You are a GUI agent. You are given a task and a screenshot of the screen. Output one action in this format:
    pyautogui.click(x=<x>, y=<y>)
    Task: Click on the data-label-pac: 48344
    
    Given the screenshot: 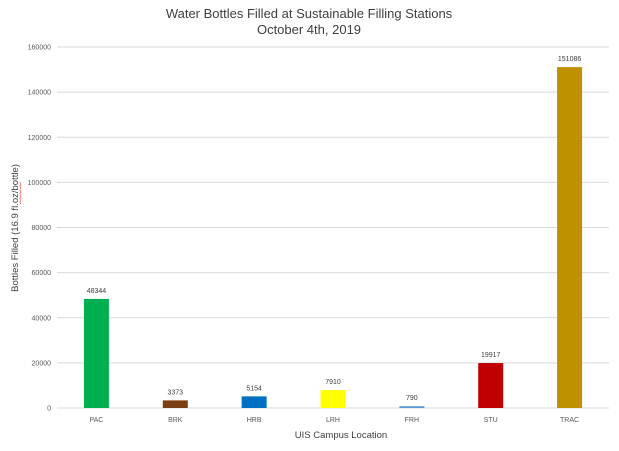 What is the action you would take?
    pyautogui.click(x=97, y=291)
    